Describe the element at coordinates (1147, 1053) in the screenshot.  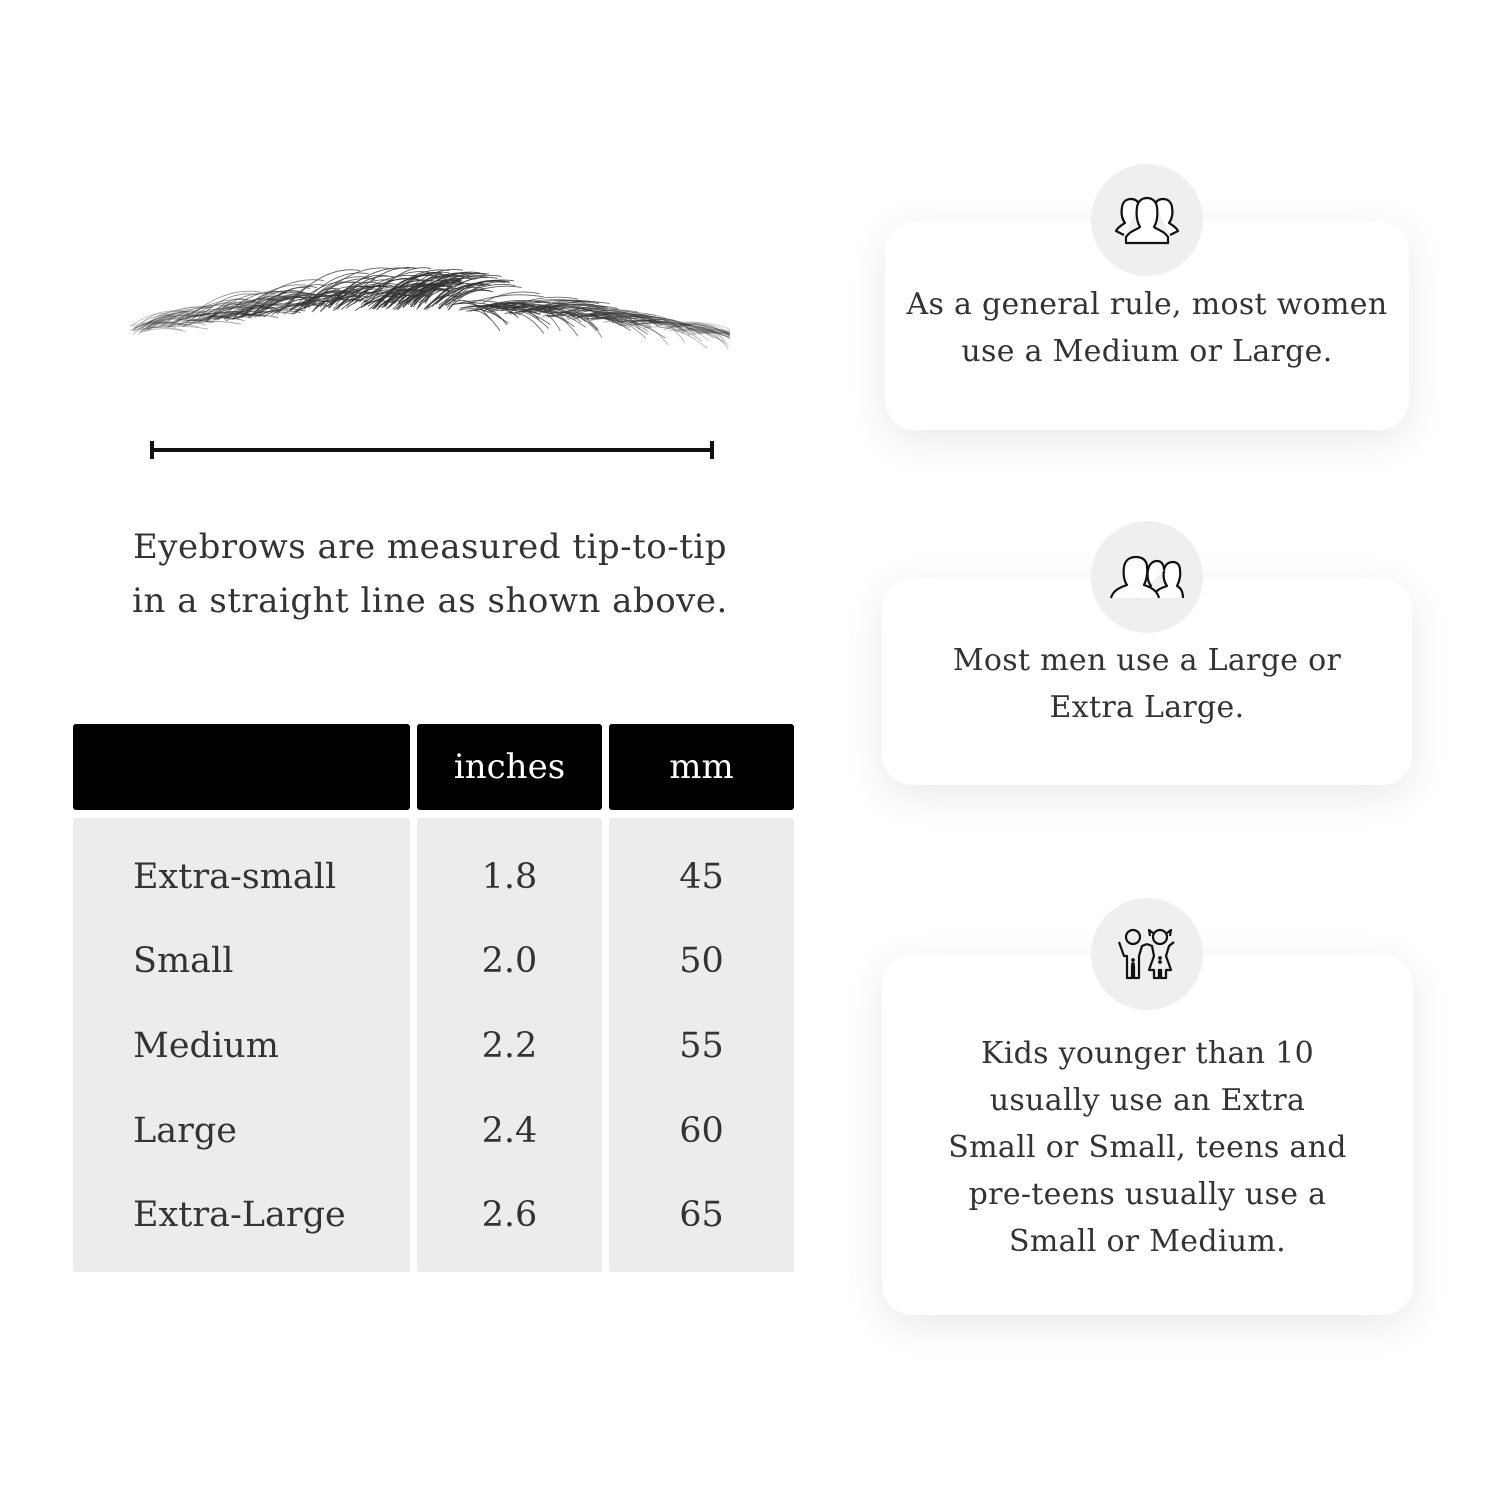
I see `card-text: Kids younger than 10` at that location.